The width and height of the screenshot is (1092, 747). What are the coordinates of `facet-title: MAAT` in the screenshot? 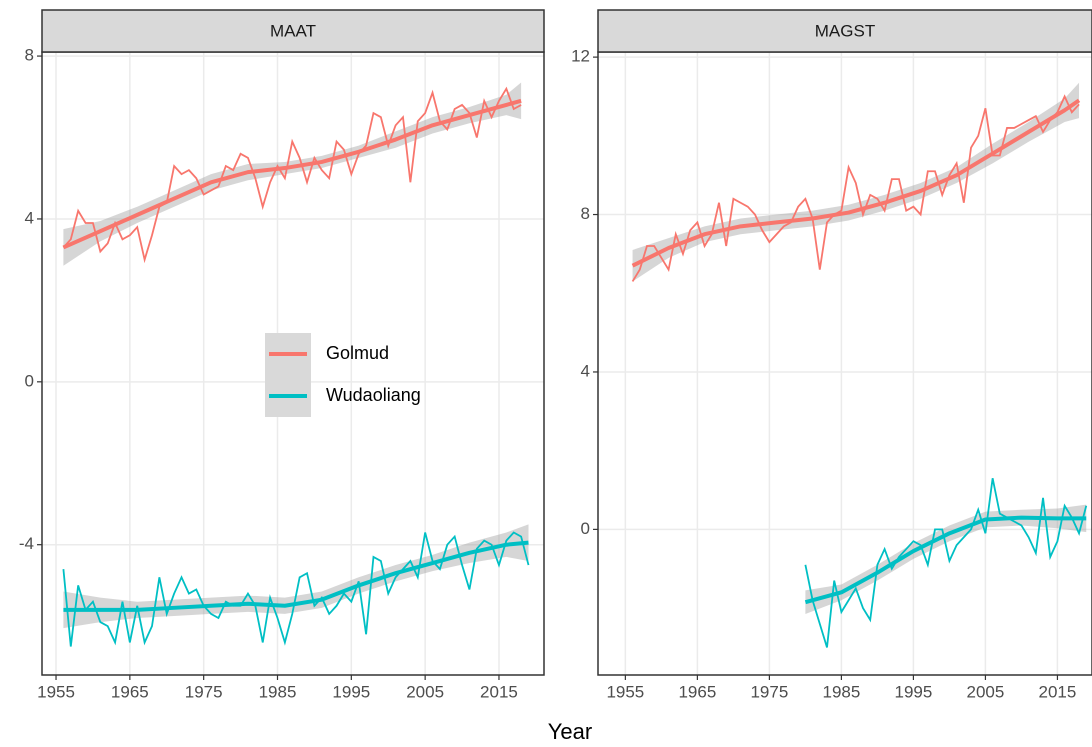 It's located at (293, 30).